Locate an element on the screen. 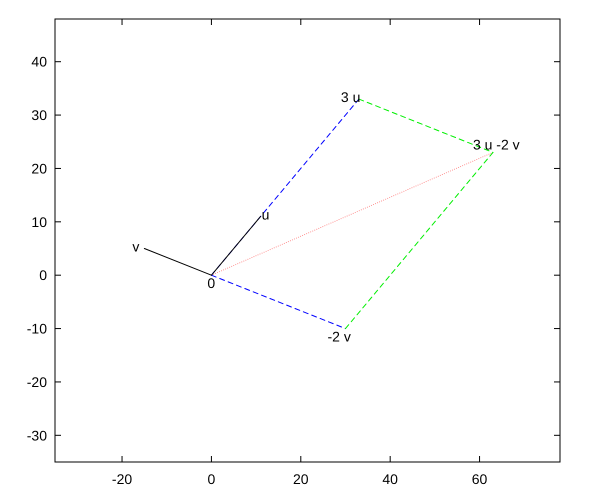 This screenshot has height=500, width=600. annotation: 0 is located at coordinates (211, 283).